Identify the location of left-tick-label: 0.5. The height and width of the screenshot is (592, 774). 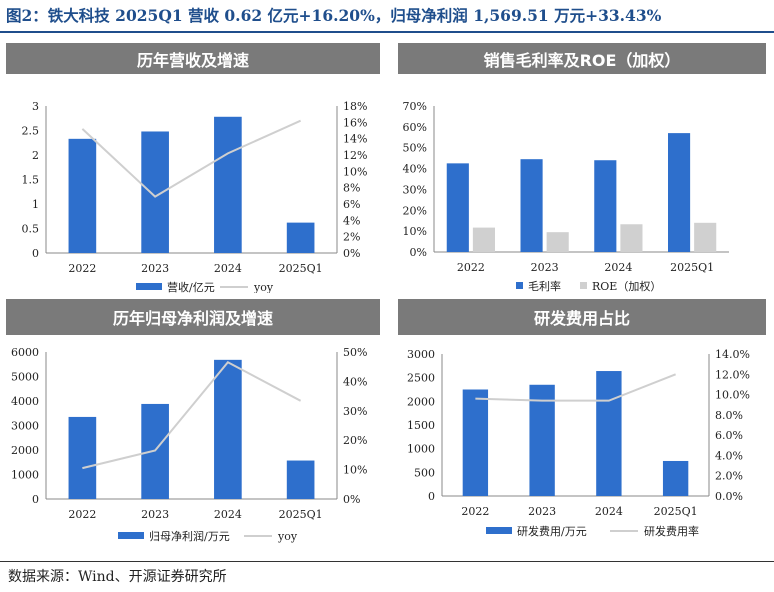
(31, 229).